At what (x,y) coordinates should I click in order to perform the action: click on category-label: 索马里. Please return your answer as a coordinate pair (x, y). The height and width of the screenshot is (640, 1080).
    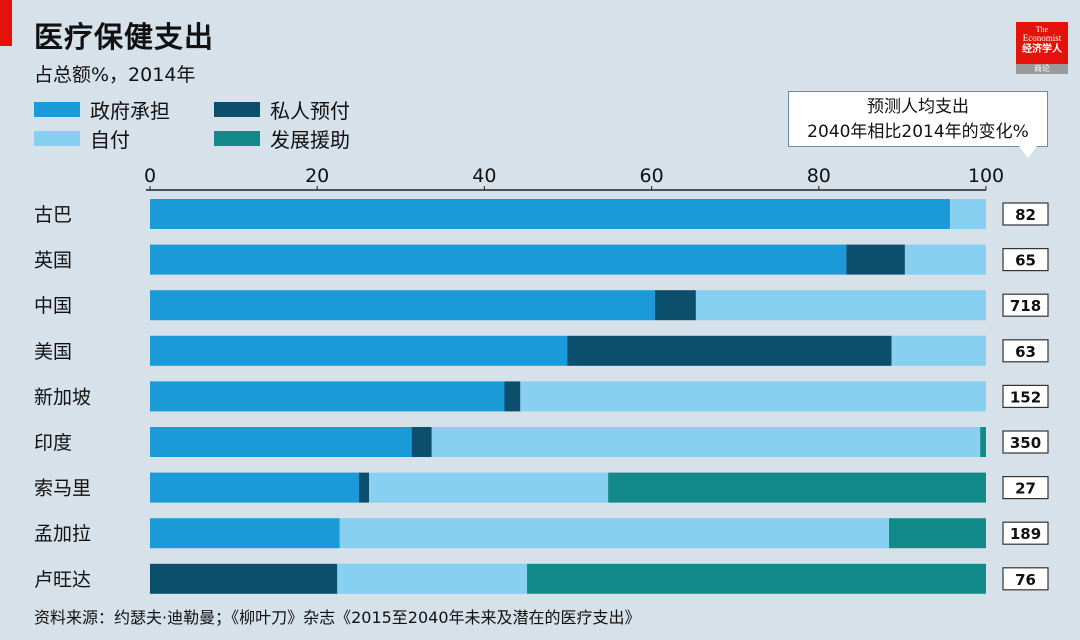
    Looking at the image, I should click on (62, 489).